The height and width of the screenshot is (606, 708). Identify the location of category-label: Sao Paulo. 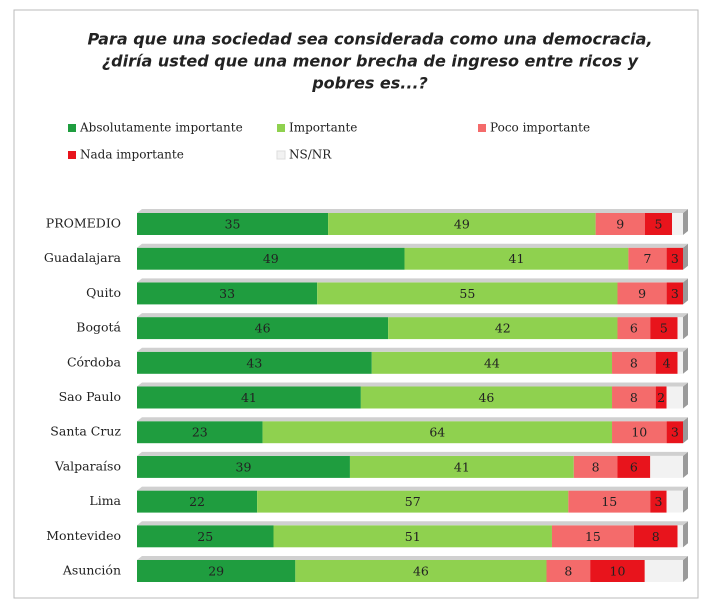
(90, 396).